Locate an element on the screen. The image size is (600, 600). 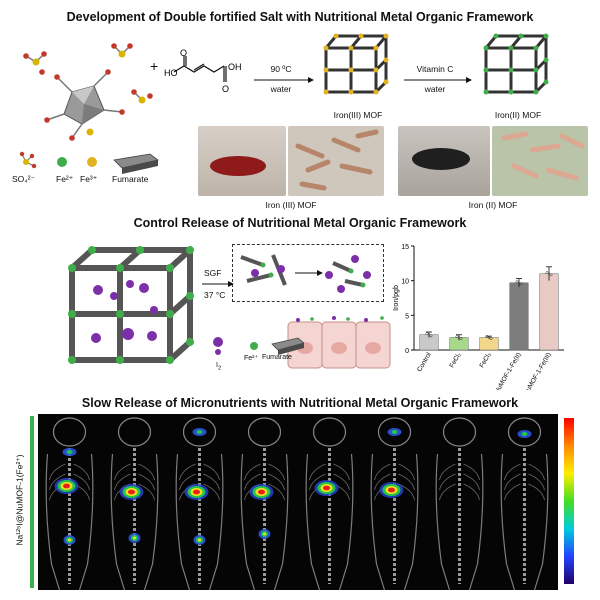
photo-iron-ii-vial is located at coordinates (444, 161).